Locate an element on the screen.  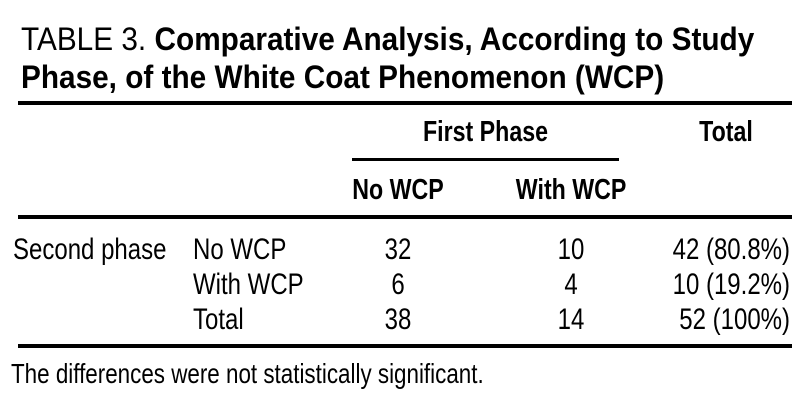
cell-value: 14 is located at coordinates (571, 319).